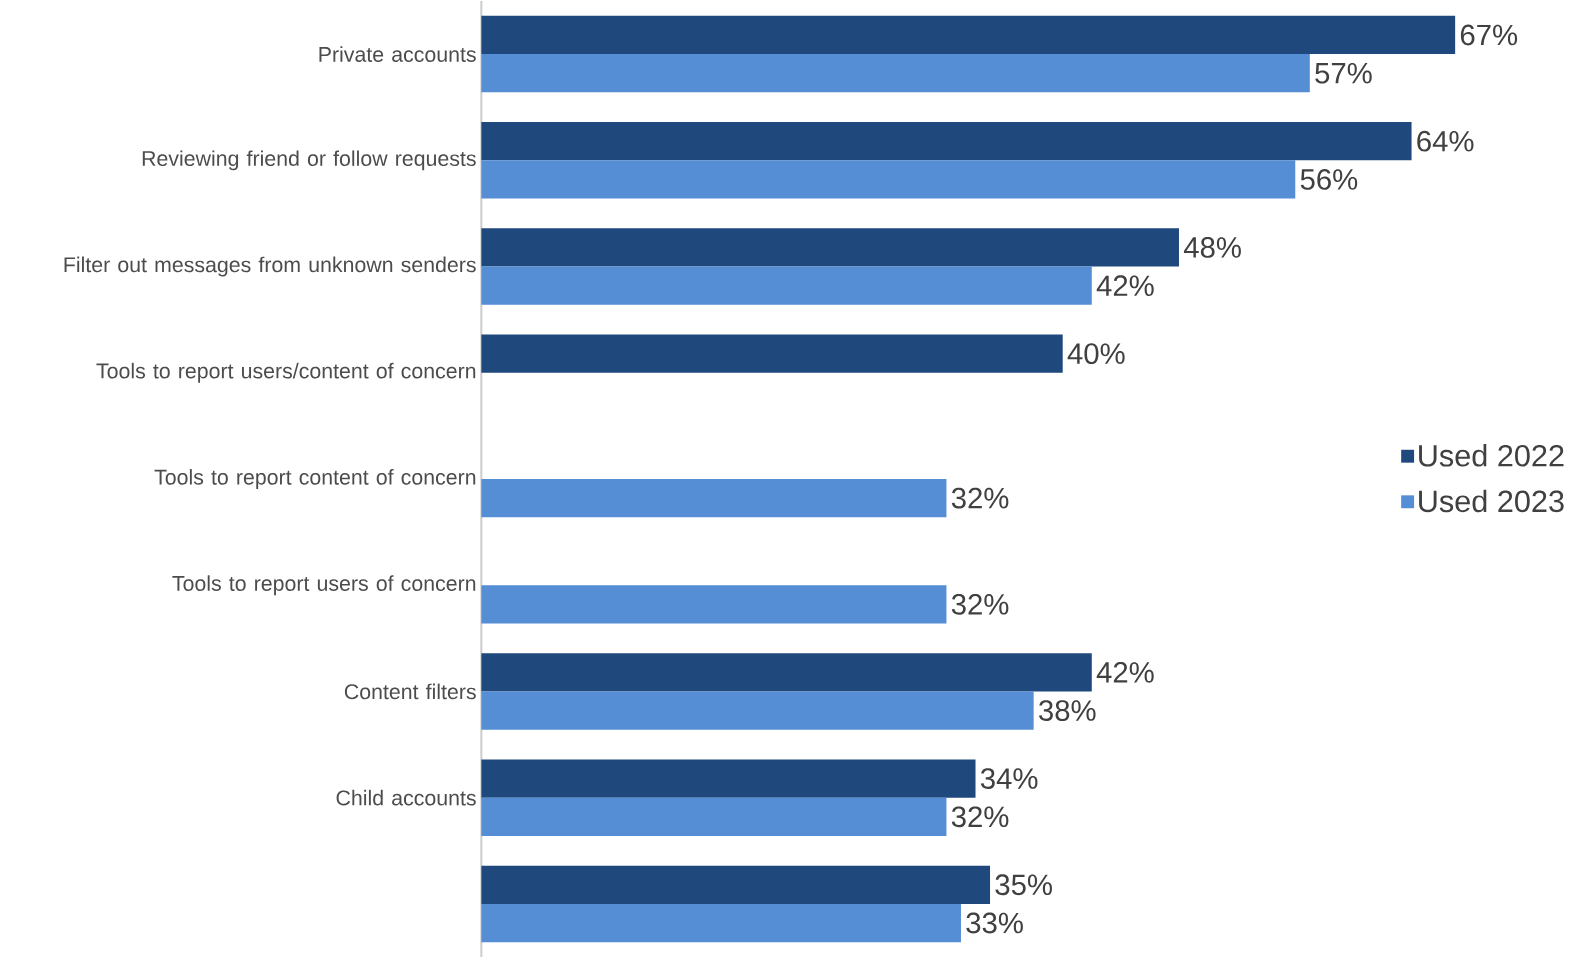 The image size is (1572, 958). Describe the element at coordinates (410, 691) in the screenshot. I see `y-tick-label: Content filters` at that location.